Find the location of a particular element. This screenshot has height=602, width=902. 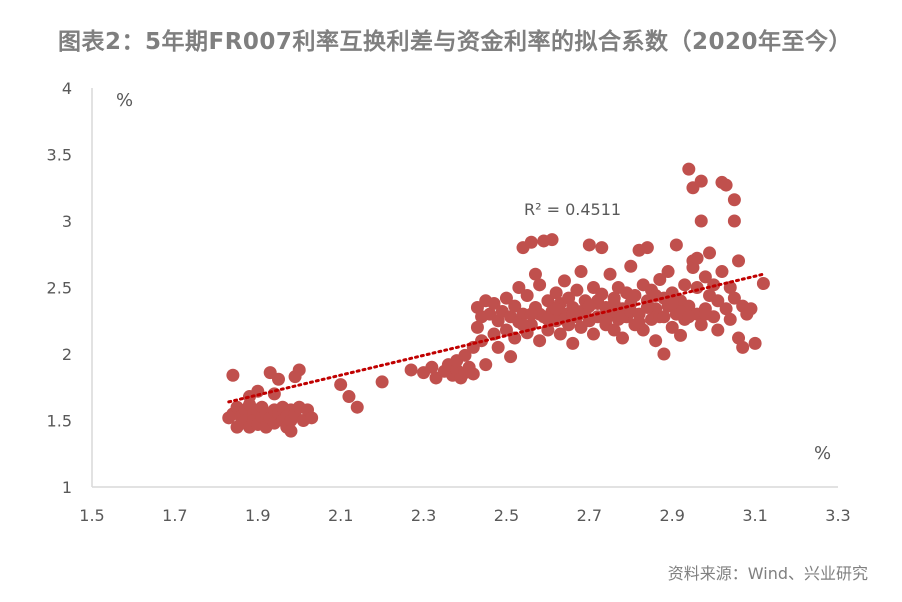

y-tick-label: 4 is located at coordinates (67, 88).